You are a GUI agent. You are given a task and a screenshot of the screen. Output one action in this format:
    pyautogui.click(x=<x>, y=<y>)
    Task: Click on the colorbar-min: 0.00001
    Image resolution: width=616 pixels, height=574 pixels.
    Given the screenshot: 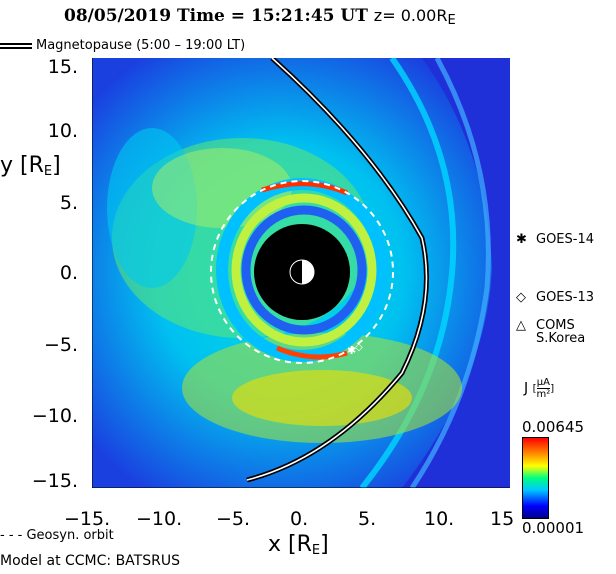 What is the action you would take?
    pyautogui.click(x=553, y=528)
    